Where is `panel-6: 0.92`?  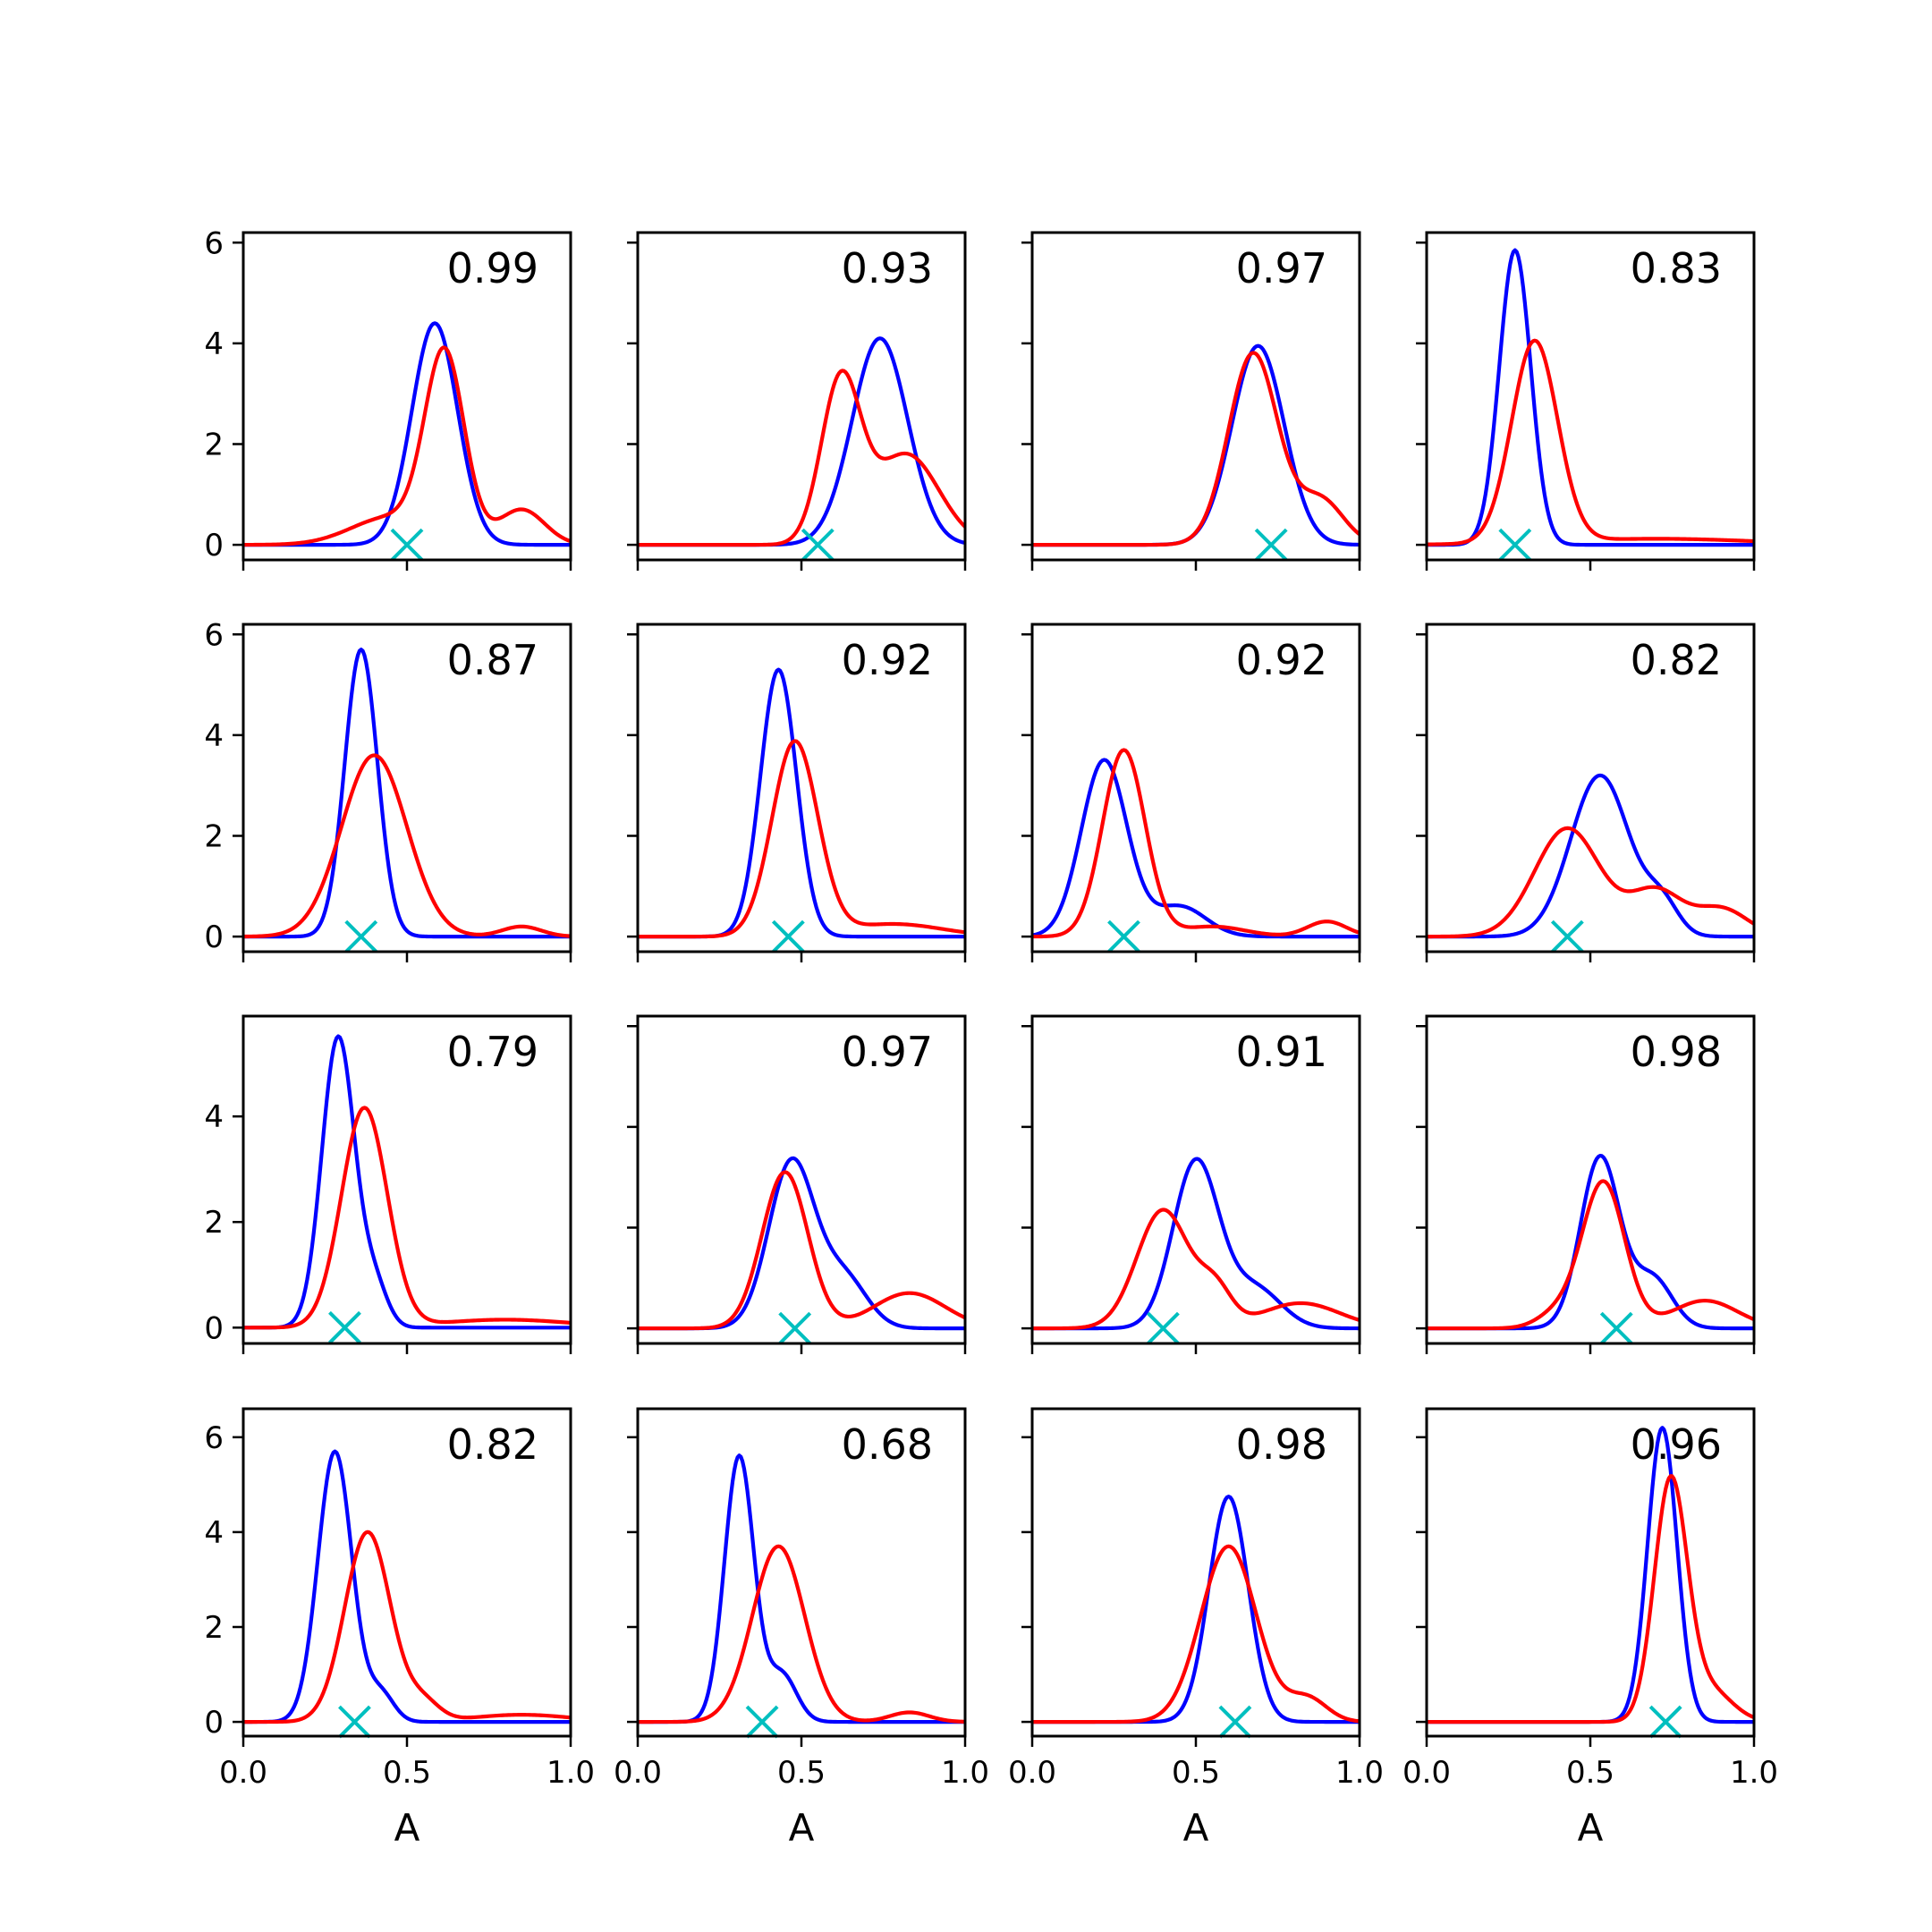
panel-6: 0.92 is located at coordinates (797, 792).